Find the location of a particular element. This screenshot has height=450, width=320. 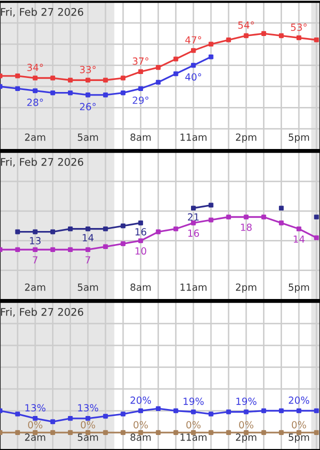

data-label: 26° is located at coordinates (88, 106).